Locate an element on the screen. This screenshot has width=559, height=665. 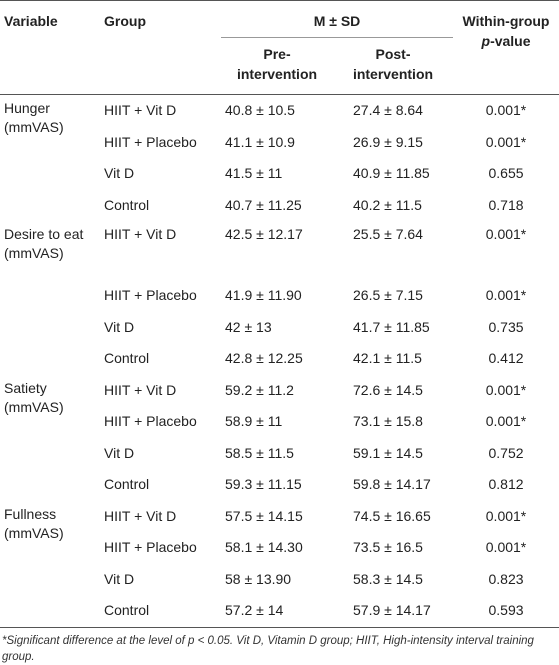
variable-cell: Fullness (mmVAS) is located at coordinates (50, 521).